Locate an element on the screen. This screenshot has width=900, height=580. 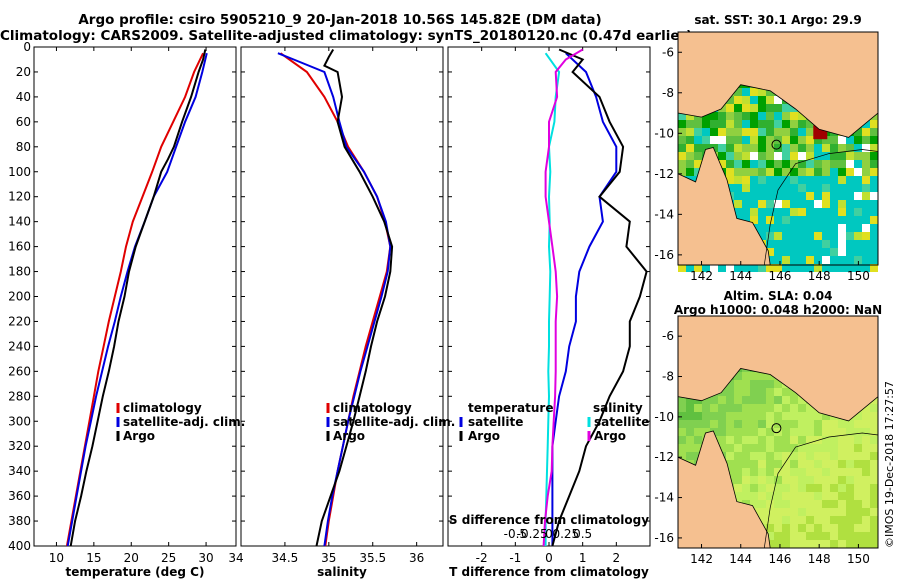
x-tick-label: 25 is located at coordinates (168, 558).